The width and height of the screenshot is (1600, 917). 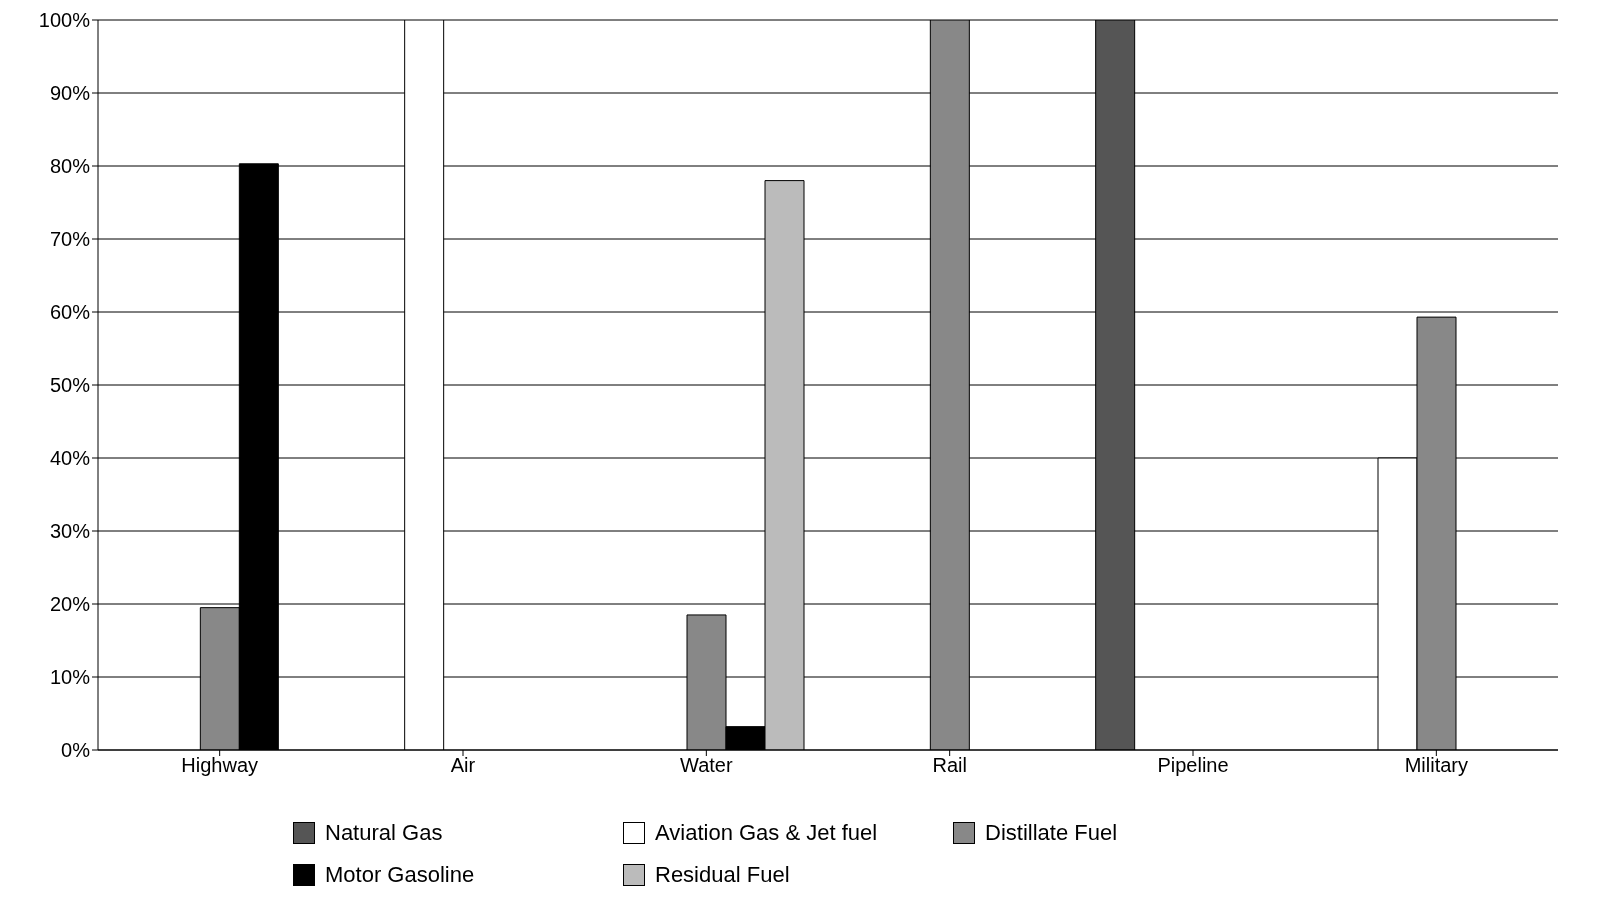 I want to click on x-tick-label: Pipeline, so click(x=1193, y=765).